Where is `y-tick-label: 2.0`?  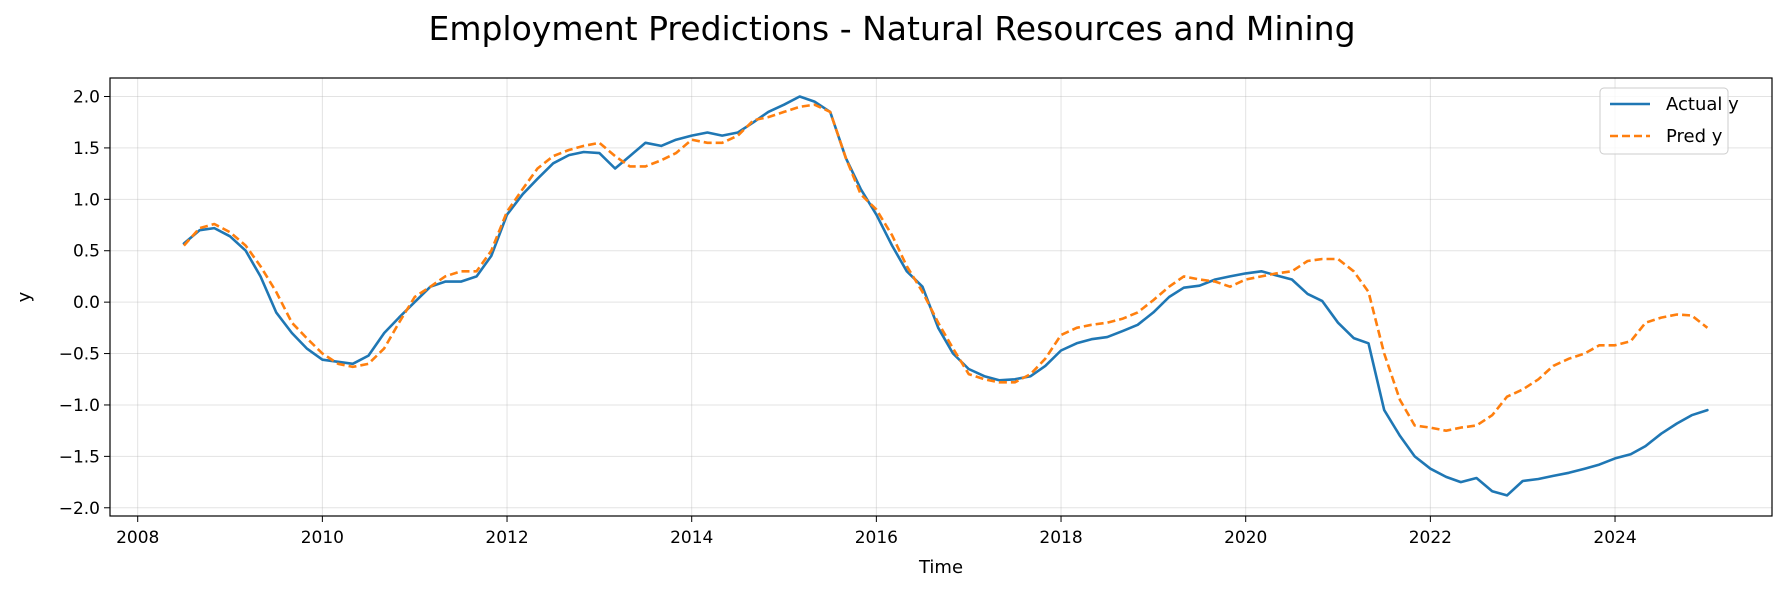
y-tick-label: 2.0 is located at coordinates (86, 98).